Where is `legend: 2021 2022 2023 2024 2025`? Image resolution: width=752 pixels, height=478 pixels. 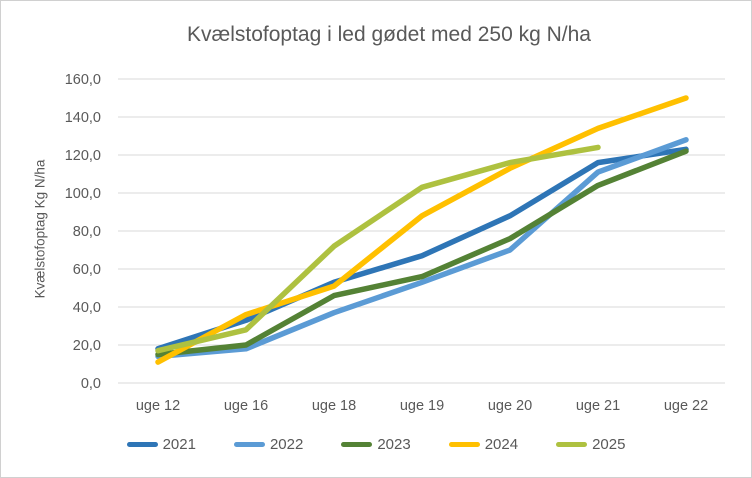
legend: 2021 2022 2023 2024 2025 is located at coordinates (376, 444).